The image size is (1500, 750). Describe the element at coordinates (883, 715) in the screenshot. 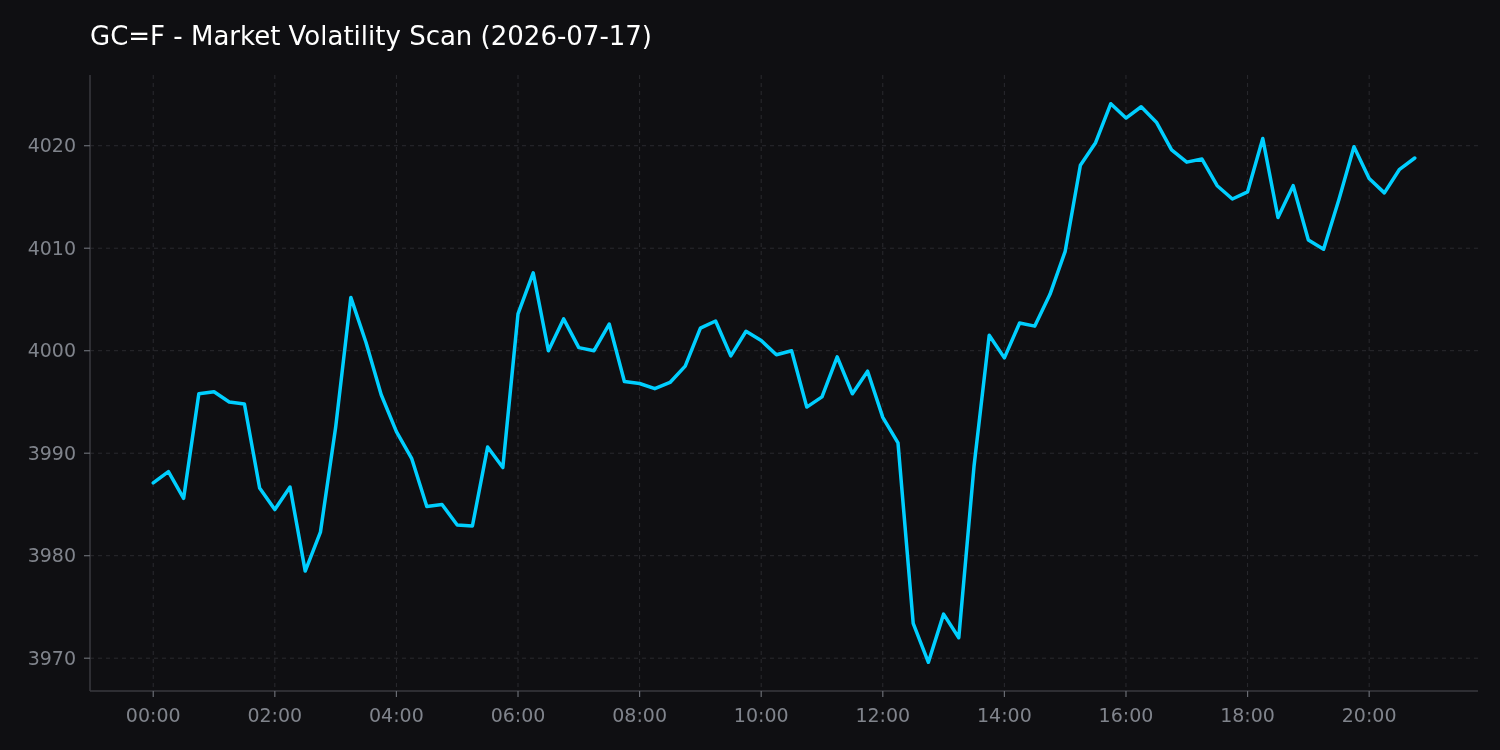

I see `x-tick-label: 12:00` at that location.